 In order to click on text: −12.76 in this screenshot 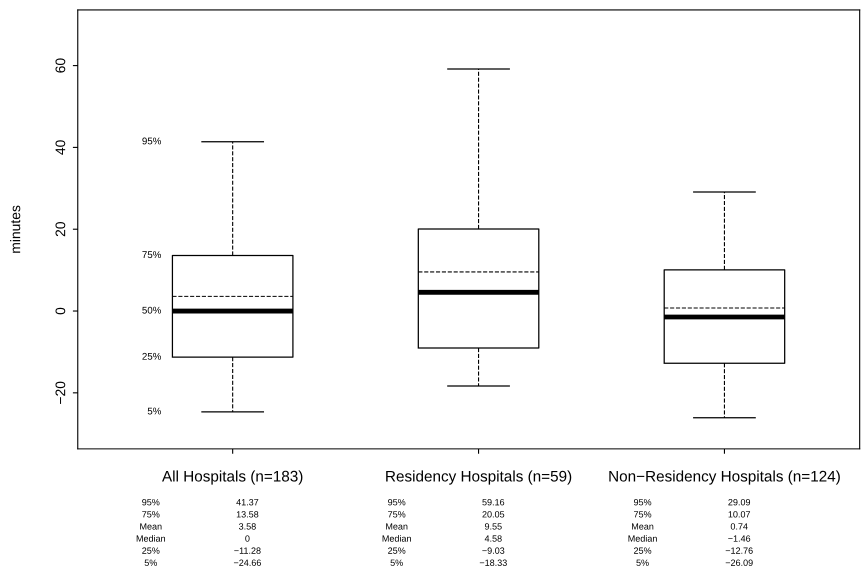, I will do `click(739, 550)`.